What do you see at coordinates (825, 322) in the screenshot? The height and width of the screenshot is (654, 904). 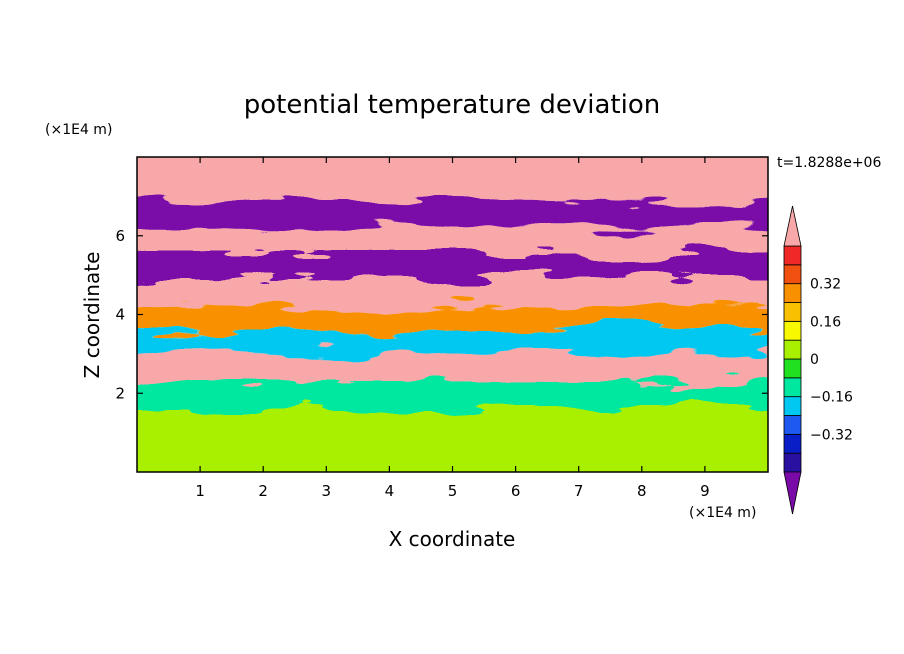 I see `colorbar-tick-label: 0.16` at bounding box center [825, 322].